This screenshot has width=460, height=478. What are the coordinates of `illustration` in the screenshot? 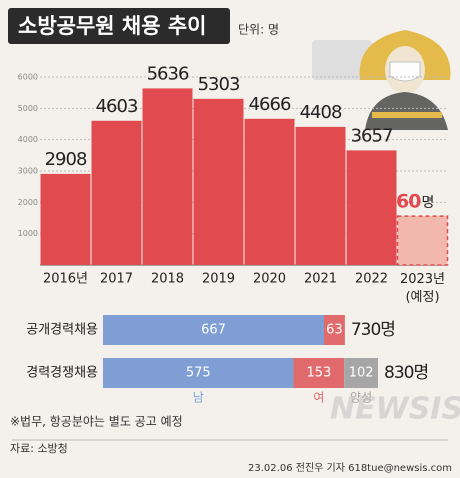 It's located at (381, 80).